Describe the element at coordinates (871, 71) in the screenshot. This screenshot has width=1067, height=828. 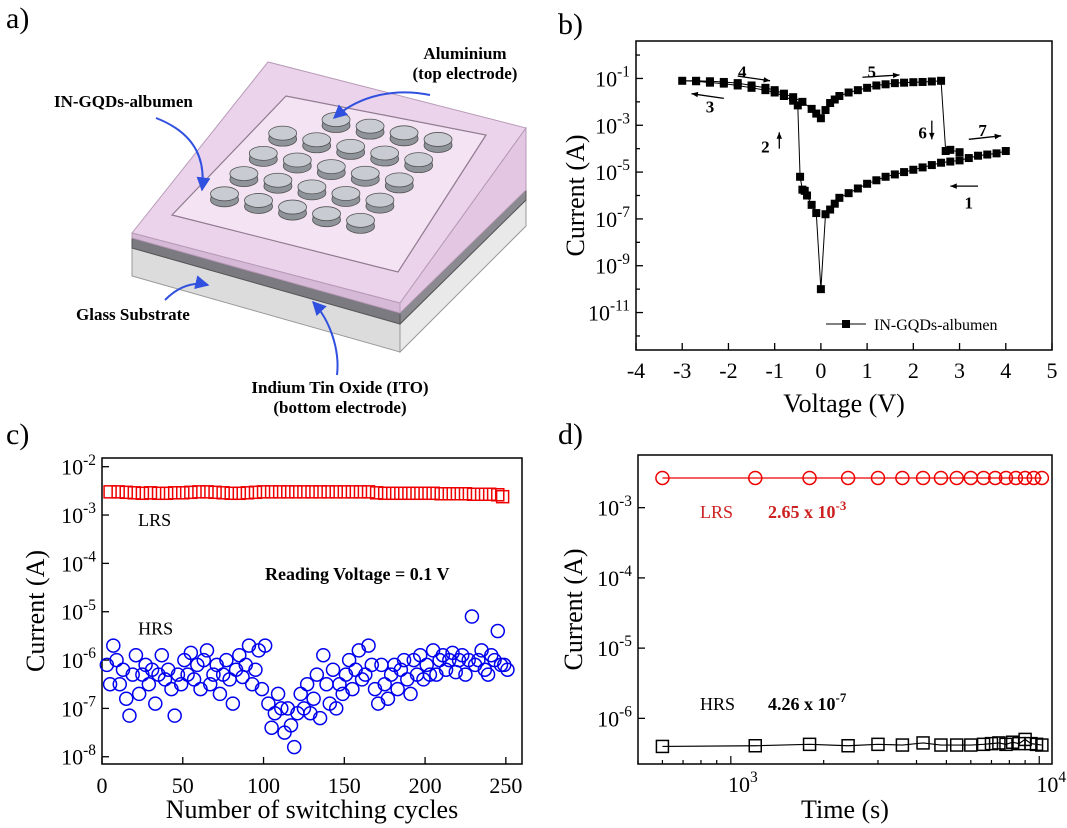
I see `chart-b-sweep-label: 5` at that location.